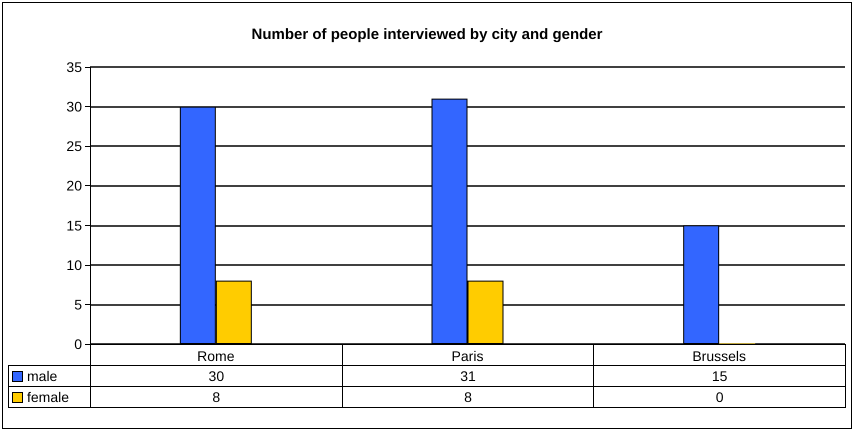 The height and width of the screenshot is (431, 854). I want to click on y-tick-label: 10, so click(74, 264).